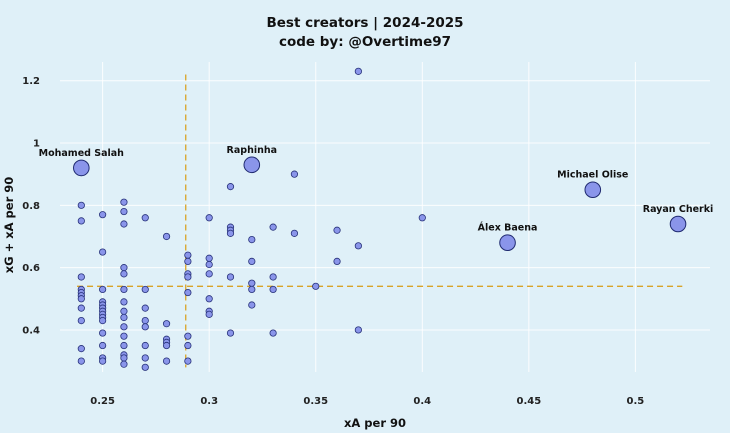 The width and height of the screenshot is (730, 433). Describe the element at coordinates (375, 423) in the screenshot. I see `x-axis-label: xA per 90` at that location.